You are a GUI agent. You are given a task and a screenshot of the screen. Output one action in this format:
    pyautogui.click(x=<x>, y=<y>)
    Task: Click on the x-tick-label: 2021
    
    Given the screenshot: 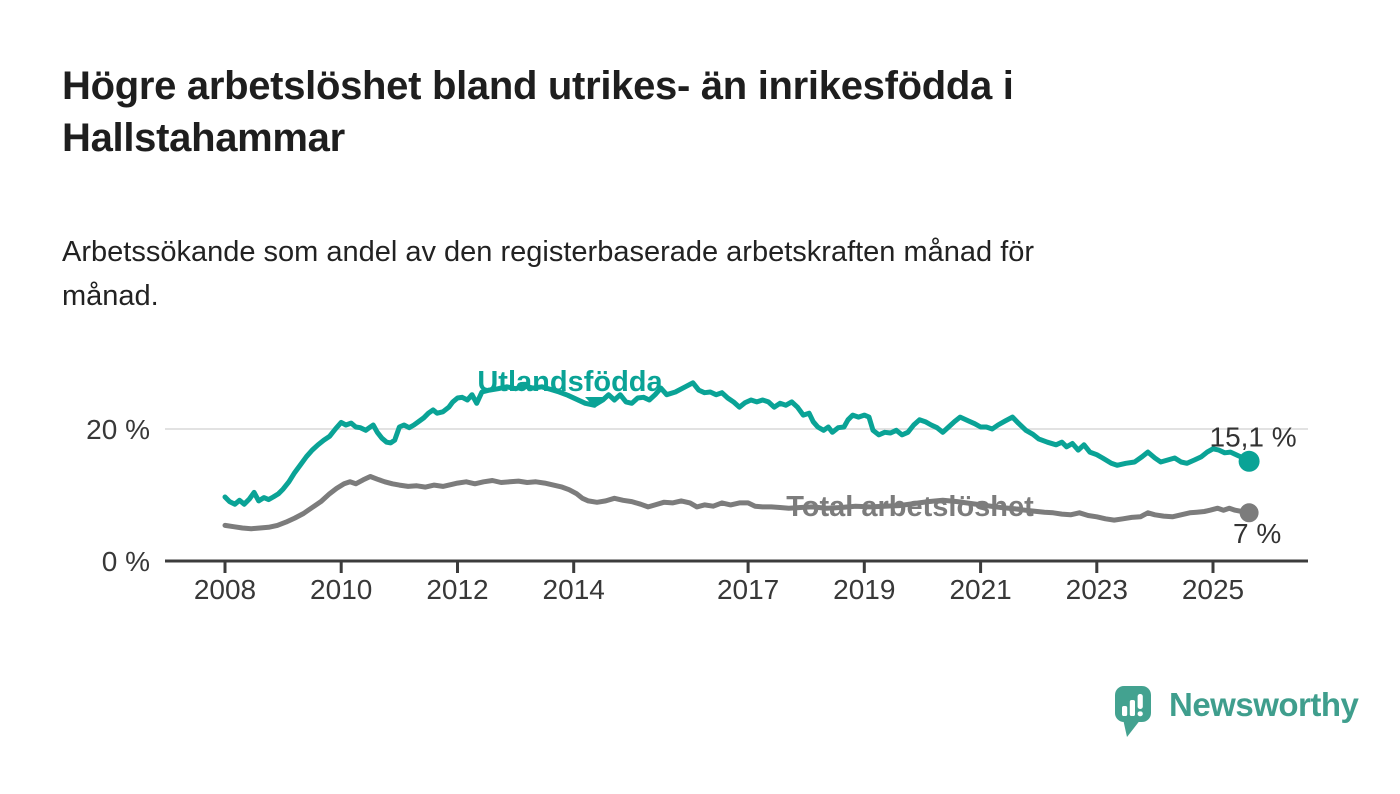 What is the action you would take?
    pyautogui.click(x=980, y=589)
    